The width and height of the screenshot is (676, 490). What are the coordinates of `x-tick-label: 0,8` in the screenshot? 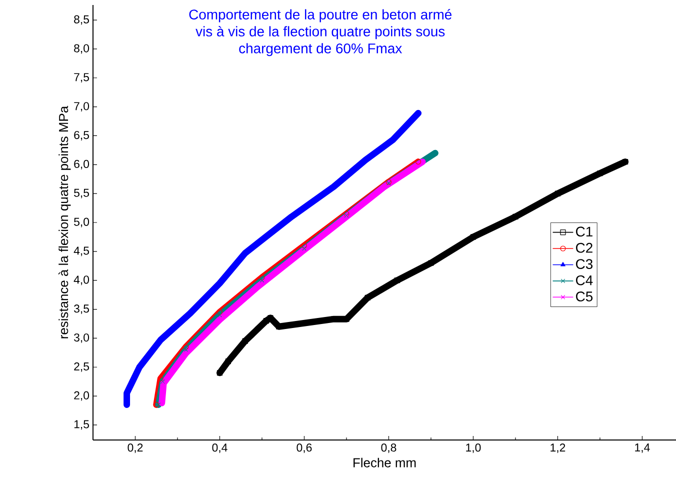 It's located at (388, 448).